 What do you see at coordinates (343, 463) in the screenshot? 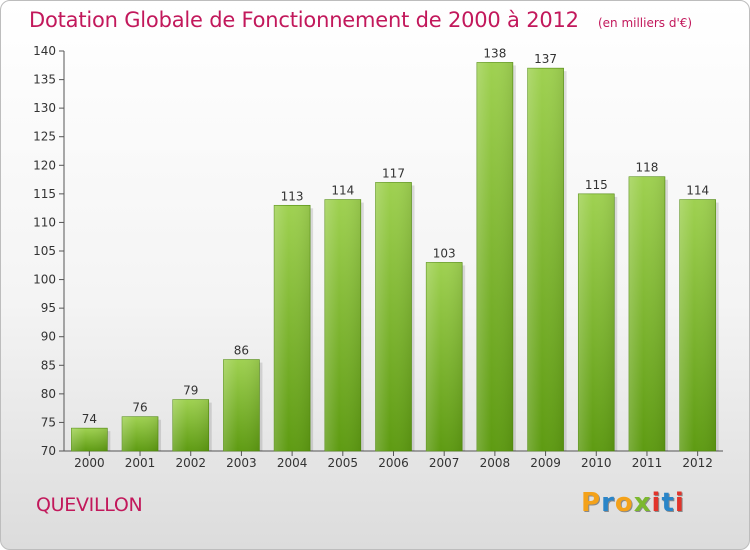
I see `x-tick-label: 2005` at bounding box center [343, 463].